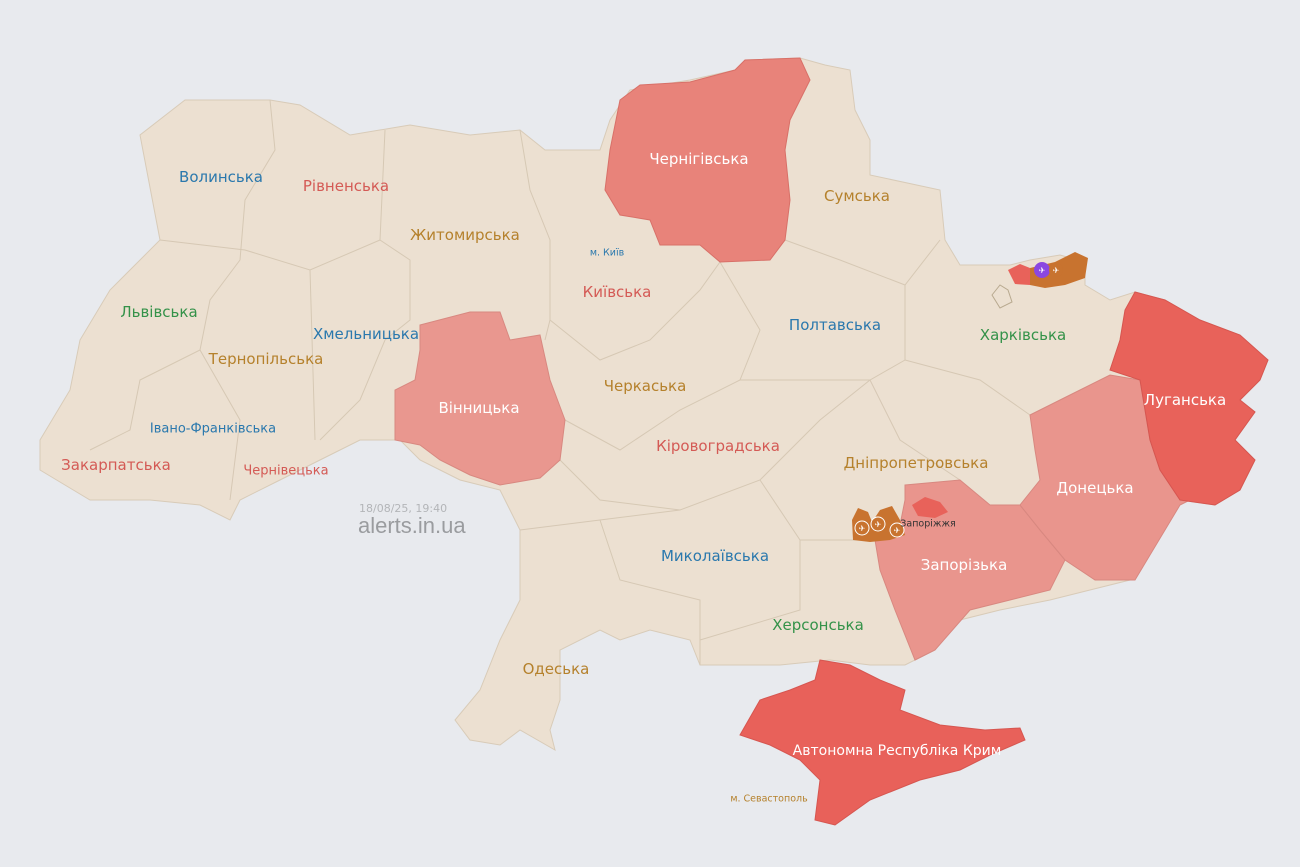  What do you see at coordinates (286, 471) in the screenshot?
I see `region-label: Чернівецька` at bounding box center [286, 471].